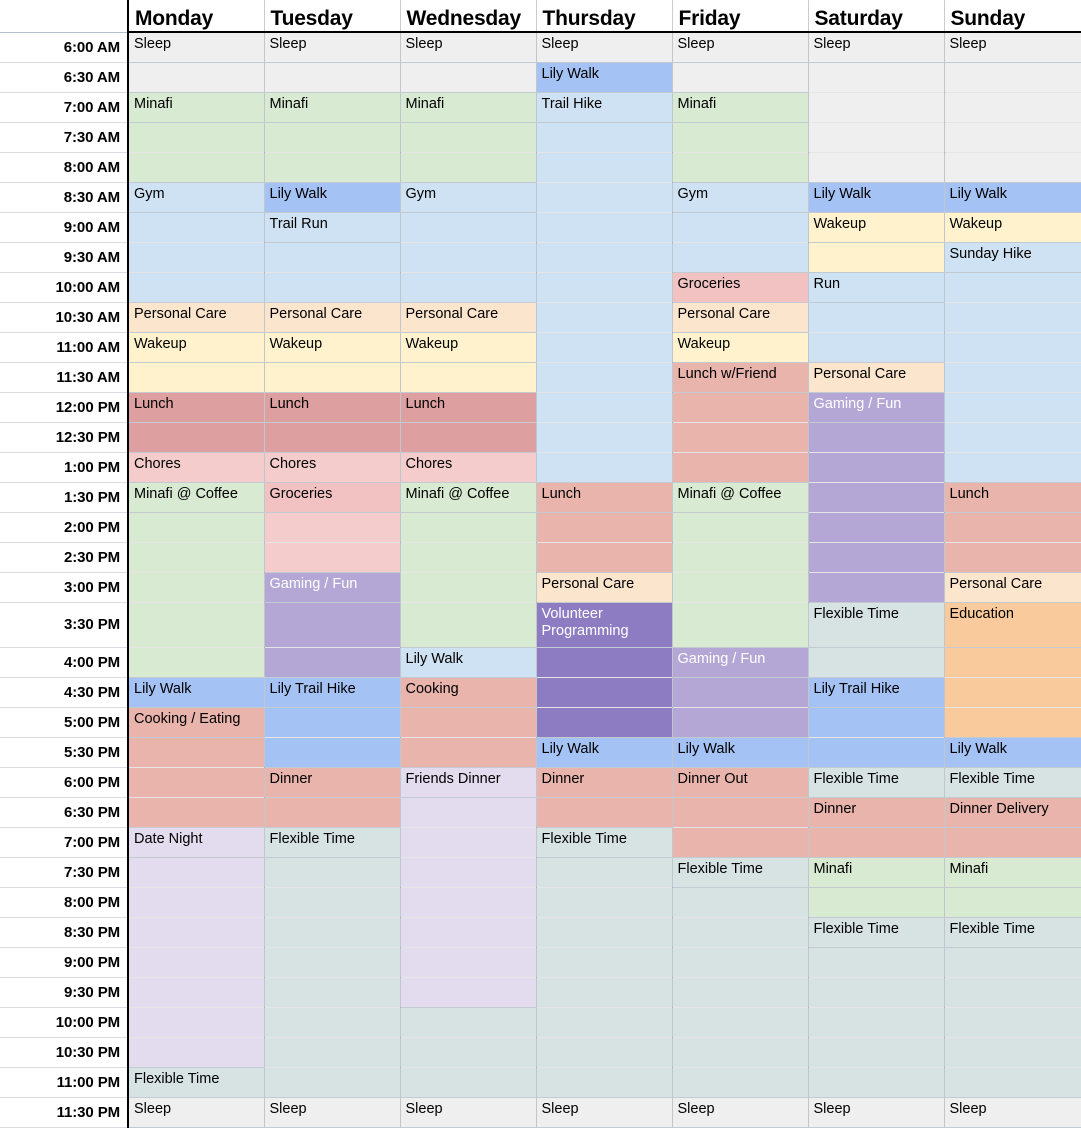 The height and width of the screenshot is (1140, 1081). I want to click on event-cell-tuesday-groceries: Groceries, so click(332, 497).